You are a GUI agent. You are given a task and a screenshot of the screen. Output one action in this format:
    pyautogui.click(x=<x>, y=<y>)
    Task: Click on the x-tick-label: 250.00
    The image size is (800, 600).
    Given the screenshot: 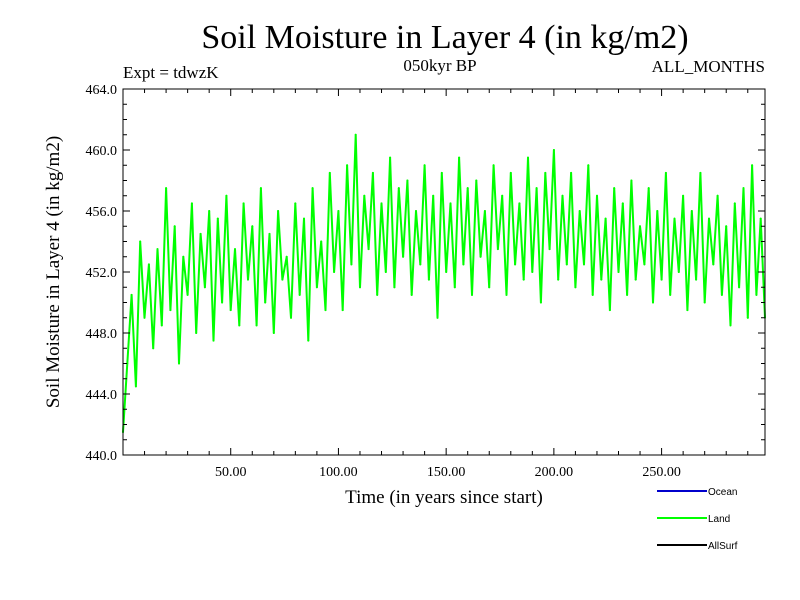 What is the action you would take?
    pyautogui.click(x=661, y=472)
    